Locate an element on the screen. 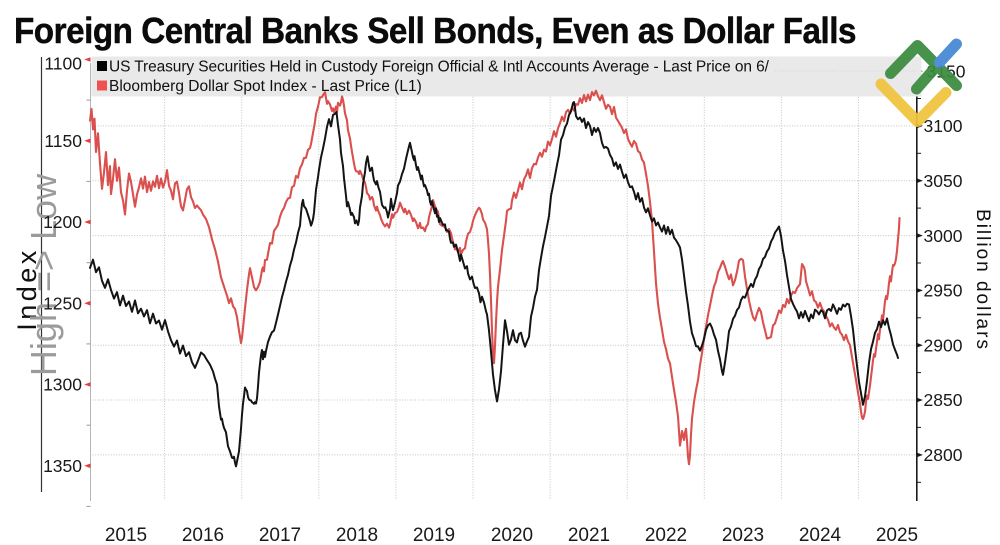 This screenshot has width=1000, height=545. svg-text: 3050 is located at coordinates (943, 181).